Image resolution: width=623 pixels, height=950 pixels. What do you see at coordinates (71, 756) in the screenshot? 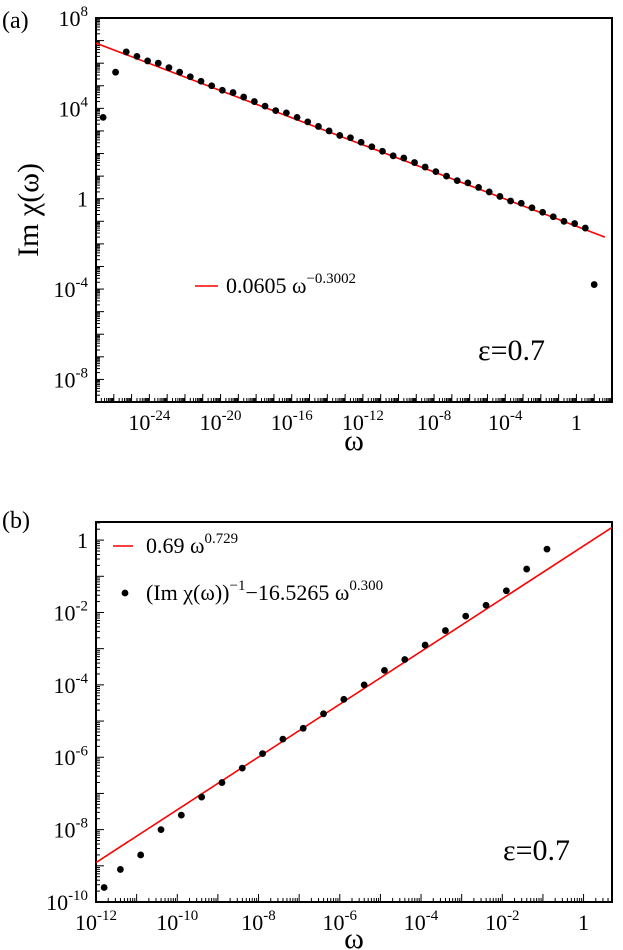
I see `y-tick-label: 10⁻⁶` at bounding box center [71, 756].